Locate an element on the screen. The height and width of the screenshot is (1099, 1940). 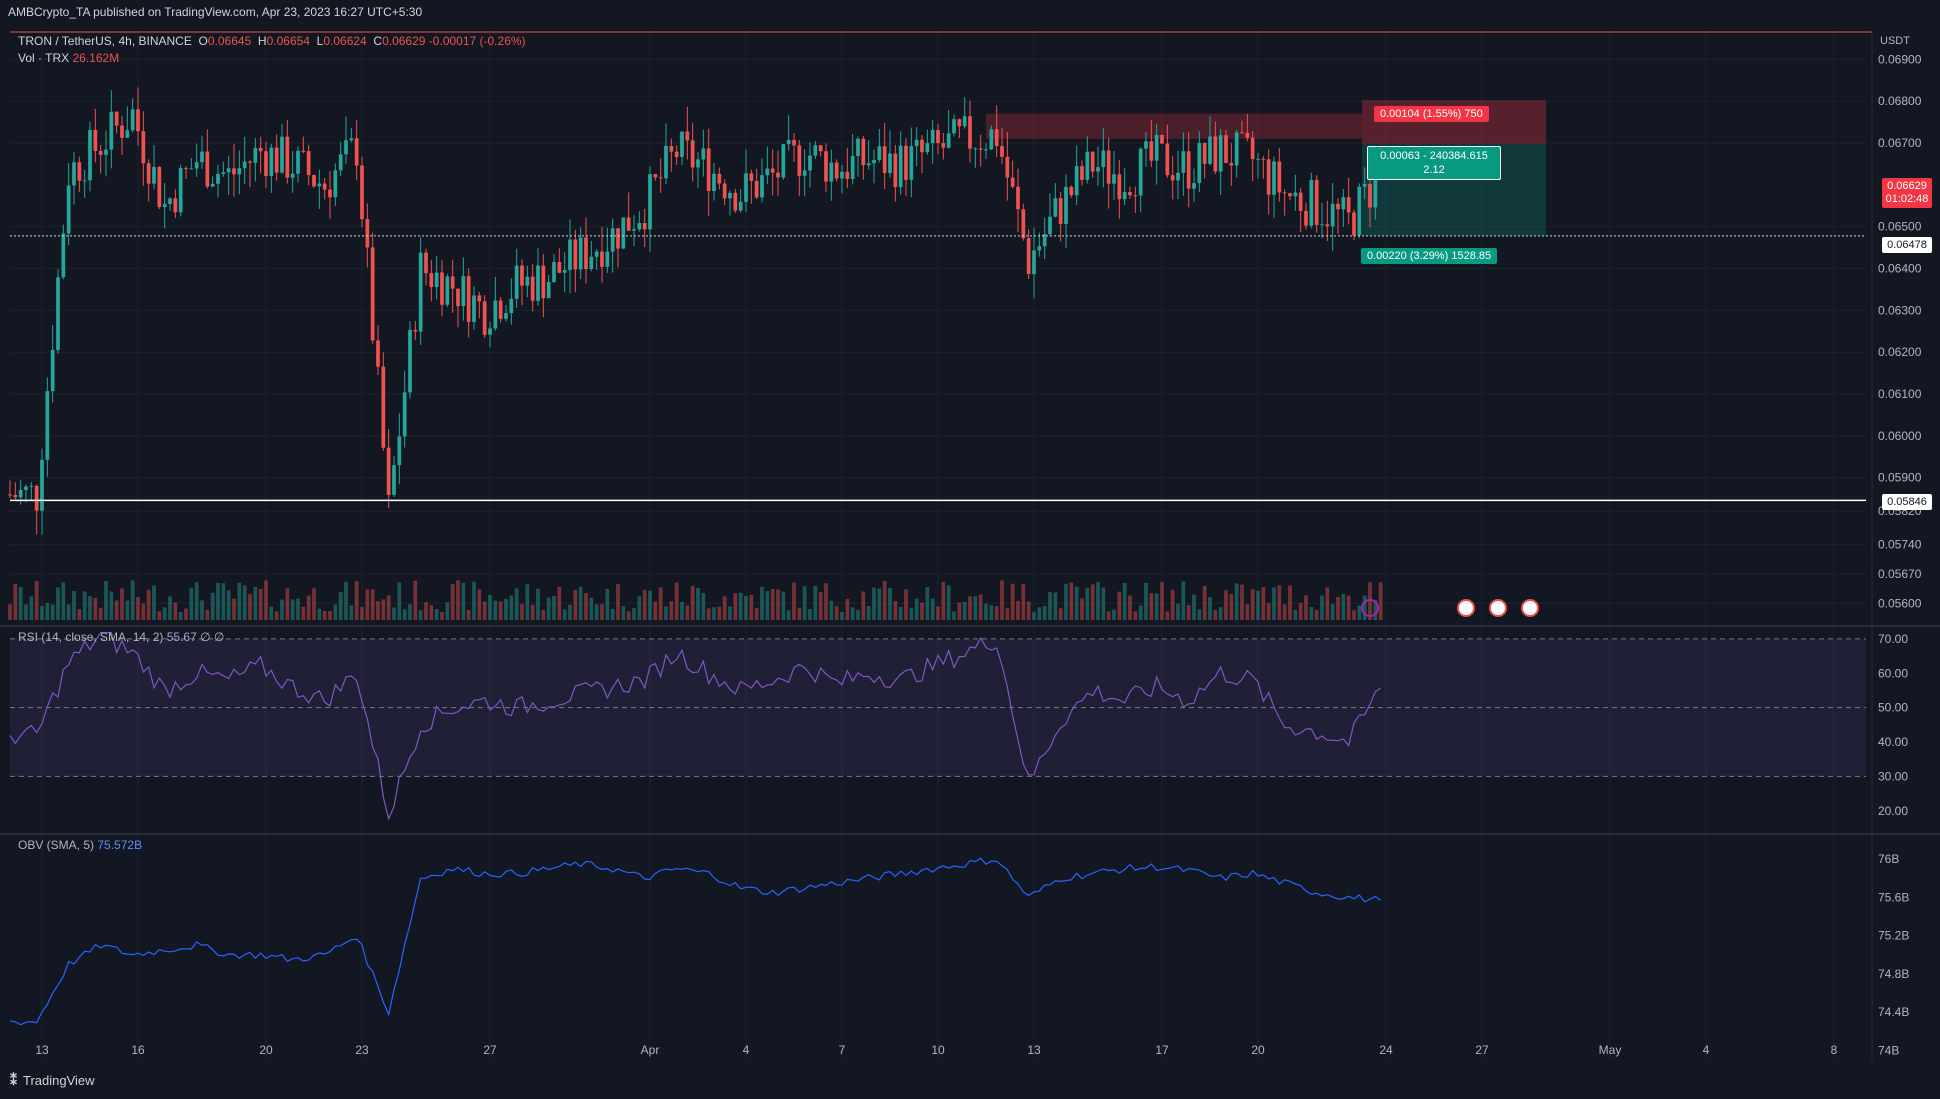
rsi-tick-label: 20.00 is located at coordinates (1893, 811).